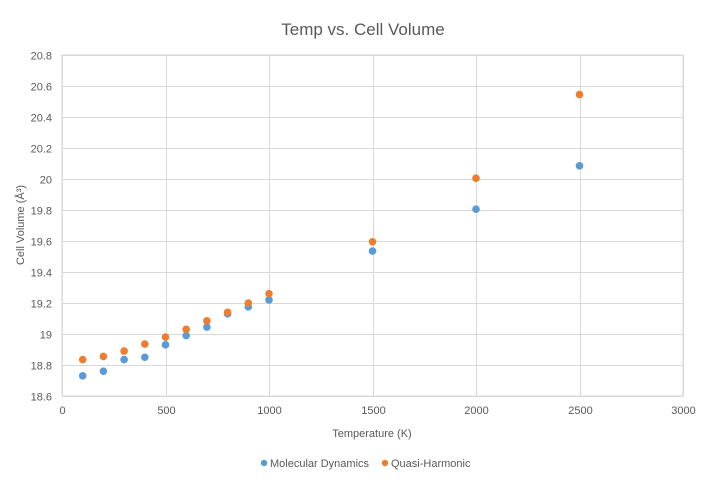 The image size is (707, 486). Describe the element at coordinates (41, 305) in the screenshot. I see `y-tick-label: 19.2` at that location.